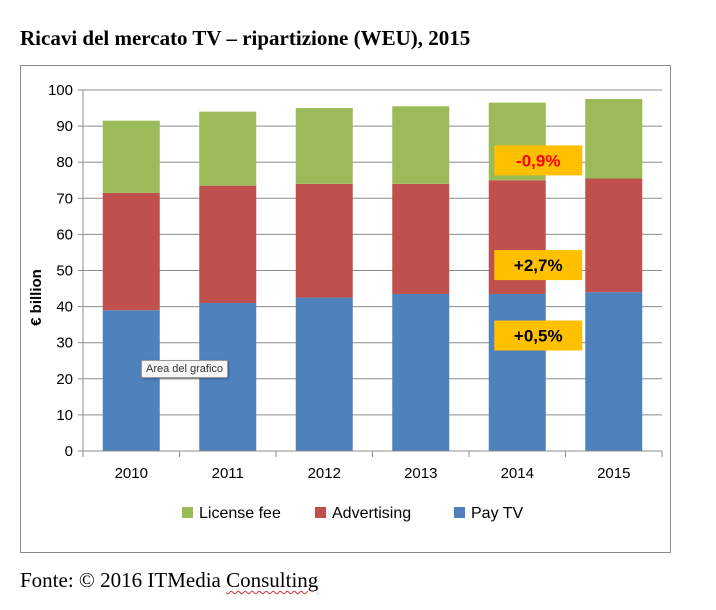 The image size is (716, 610). I want to click on bar-pay-tv-2015, so click(614, 371).